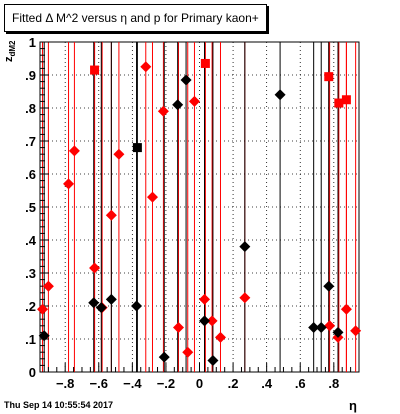 Image resolution: width=400 pixels, height=414 pixels. Describe the element at coordinates (32, 42) in the screenshot. I see `y-tick-label: 1` at that location.